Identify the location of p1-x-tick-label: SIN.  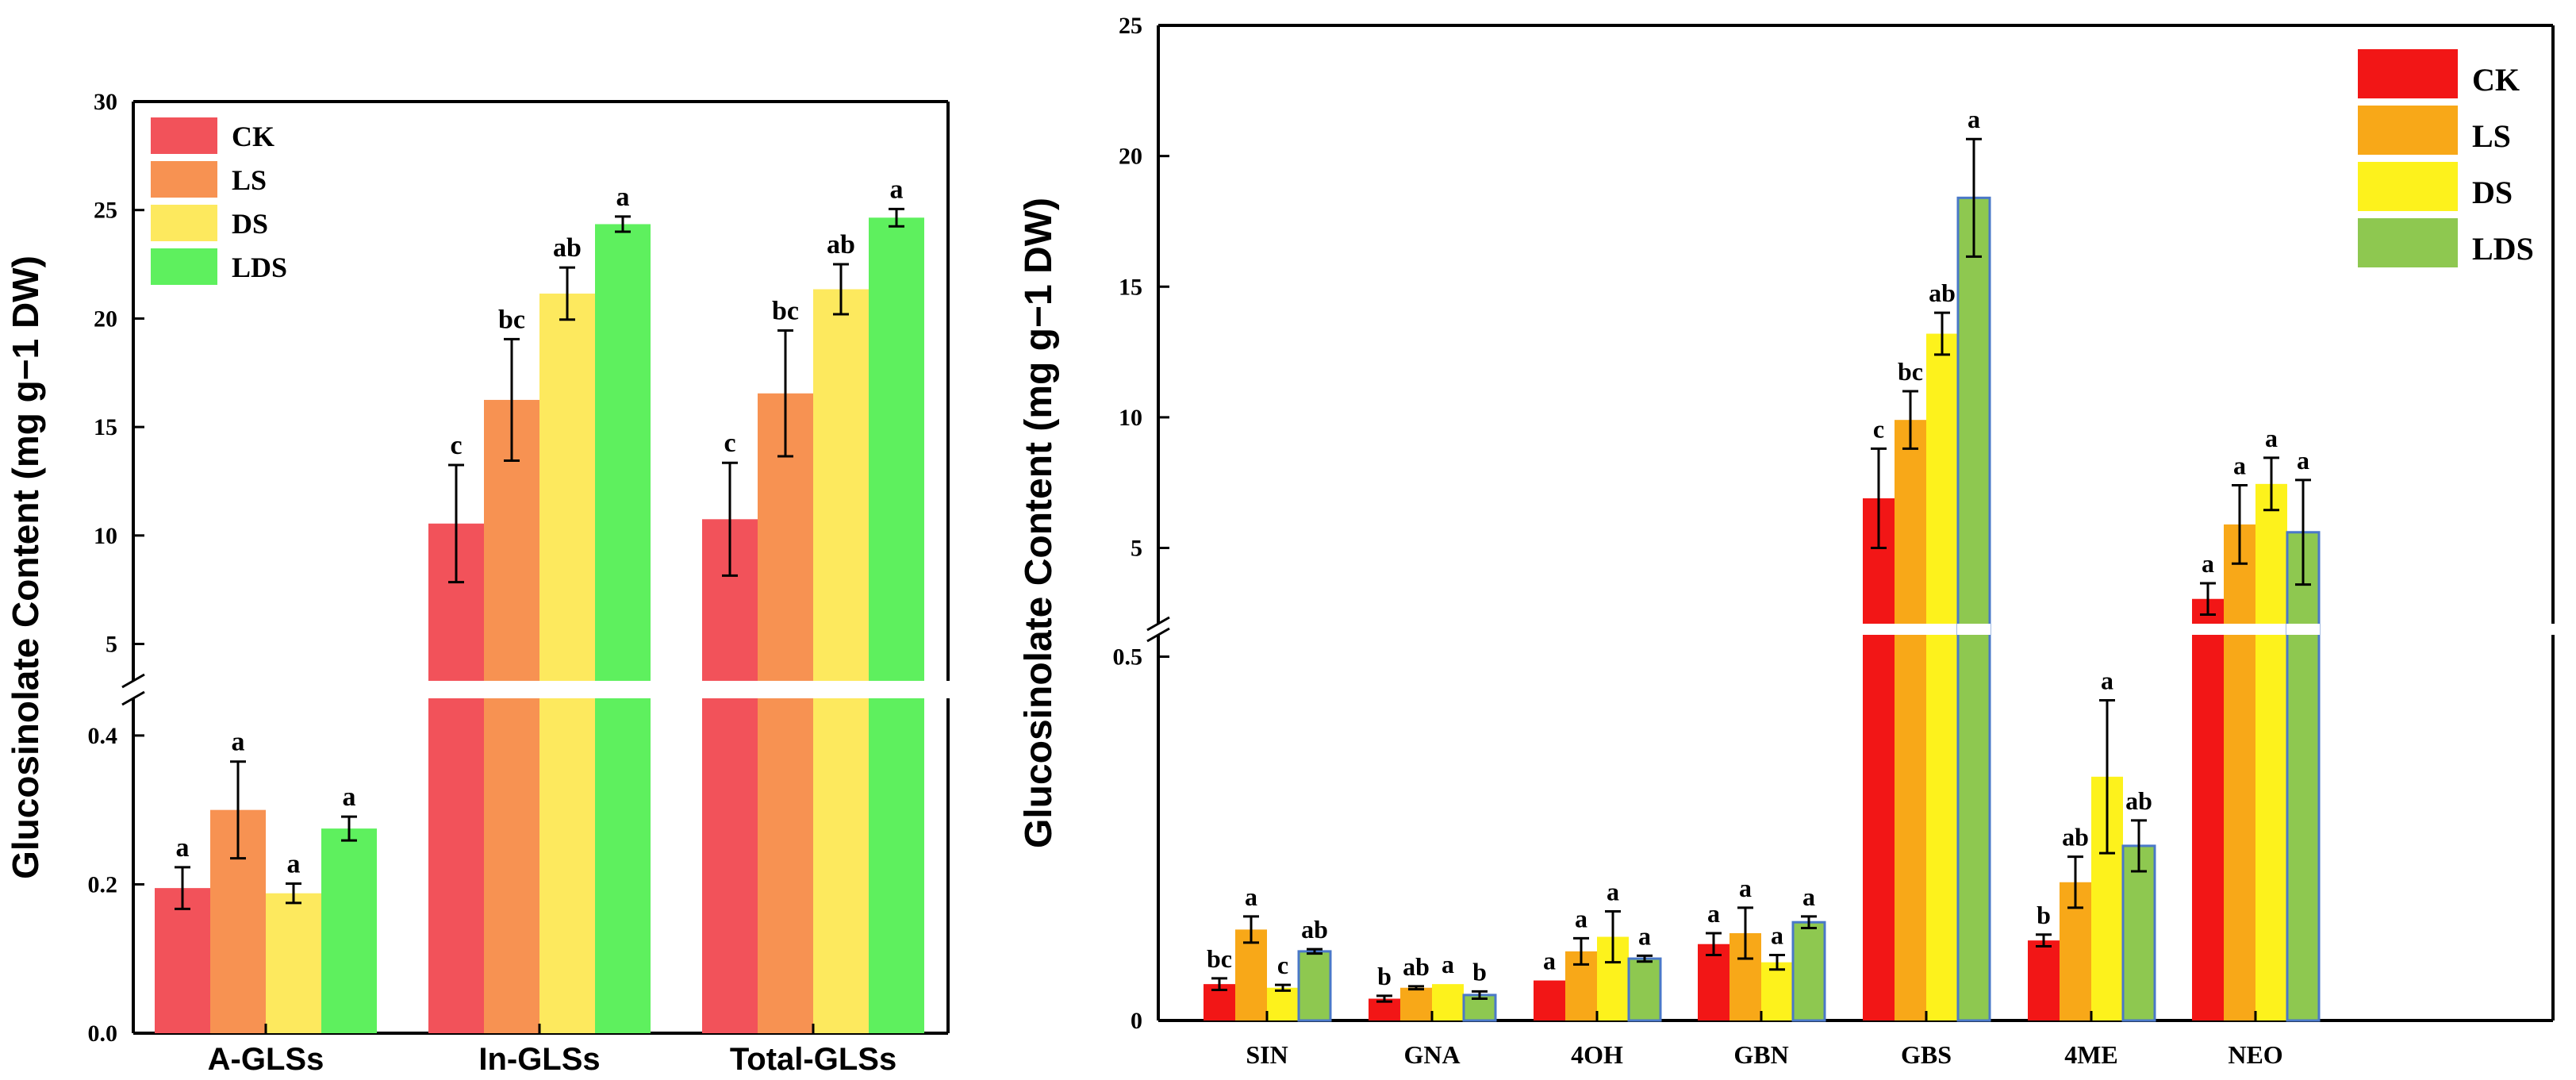
(1267, 1054).